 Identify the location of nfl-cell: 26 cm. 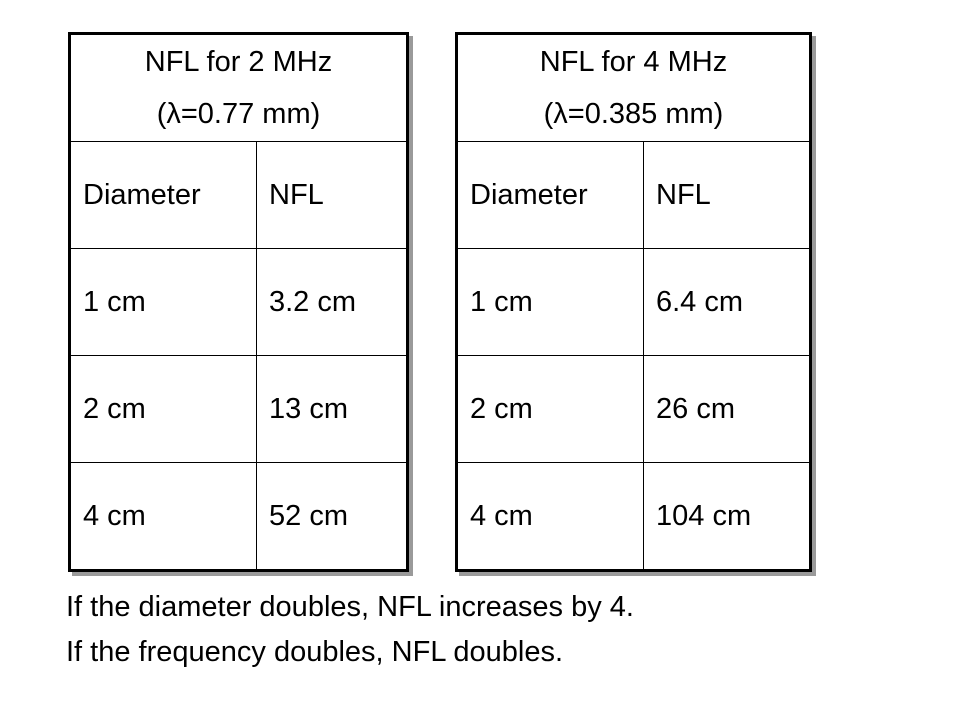
(727, 409).